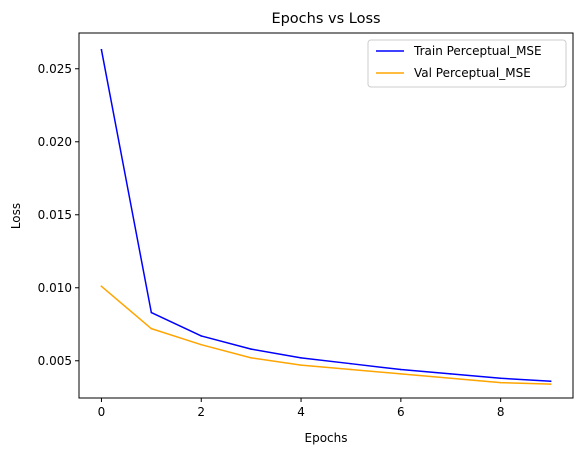 The width and height of the screenshot is (584, 455). What do you see at coordinates (201, 412) in the screenshot?
I see `x-tick-label: 2` at bounding box center [201, 412].